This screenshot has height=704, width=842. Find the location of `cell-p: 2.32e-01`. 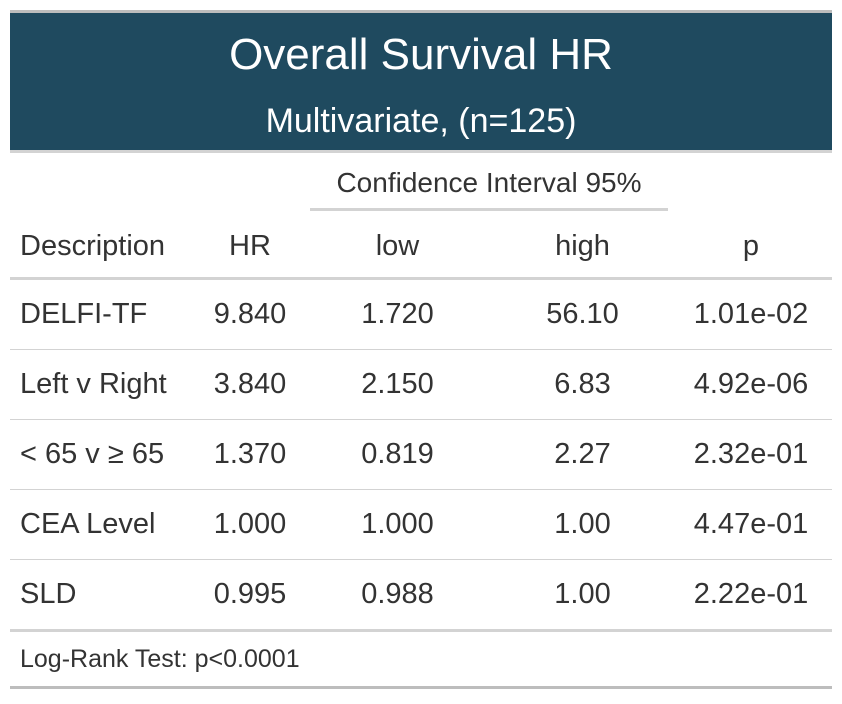

cell-p: 2.32e-01 is located at coordinates (751, 454).